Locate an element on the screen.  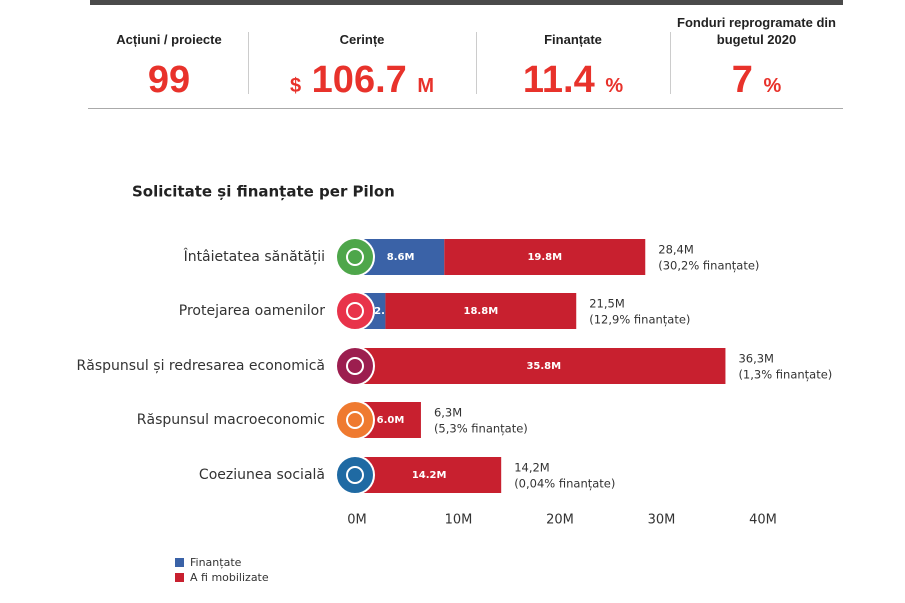
share-label: (12,9% finanțate) is located at coordinates (639, 320).